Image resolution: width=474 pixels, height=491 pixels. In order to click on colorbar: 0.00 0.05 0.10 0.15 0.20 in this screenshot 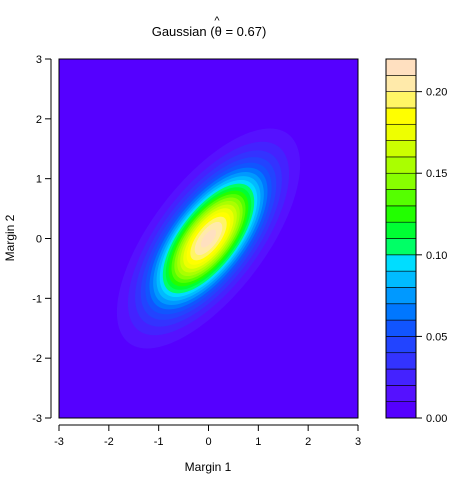, I will do `click(416, 241)`.